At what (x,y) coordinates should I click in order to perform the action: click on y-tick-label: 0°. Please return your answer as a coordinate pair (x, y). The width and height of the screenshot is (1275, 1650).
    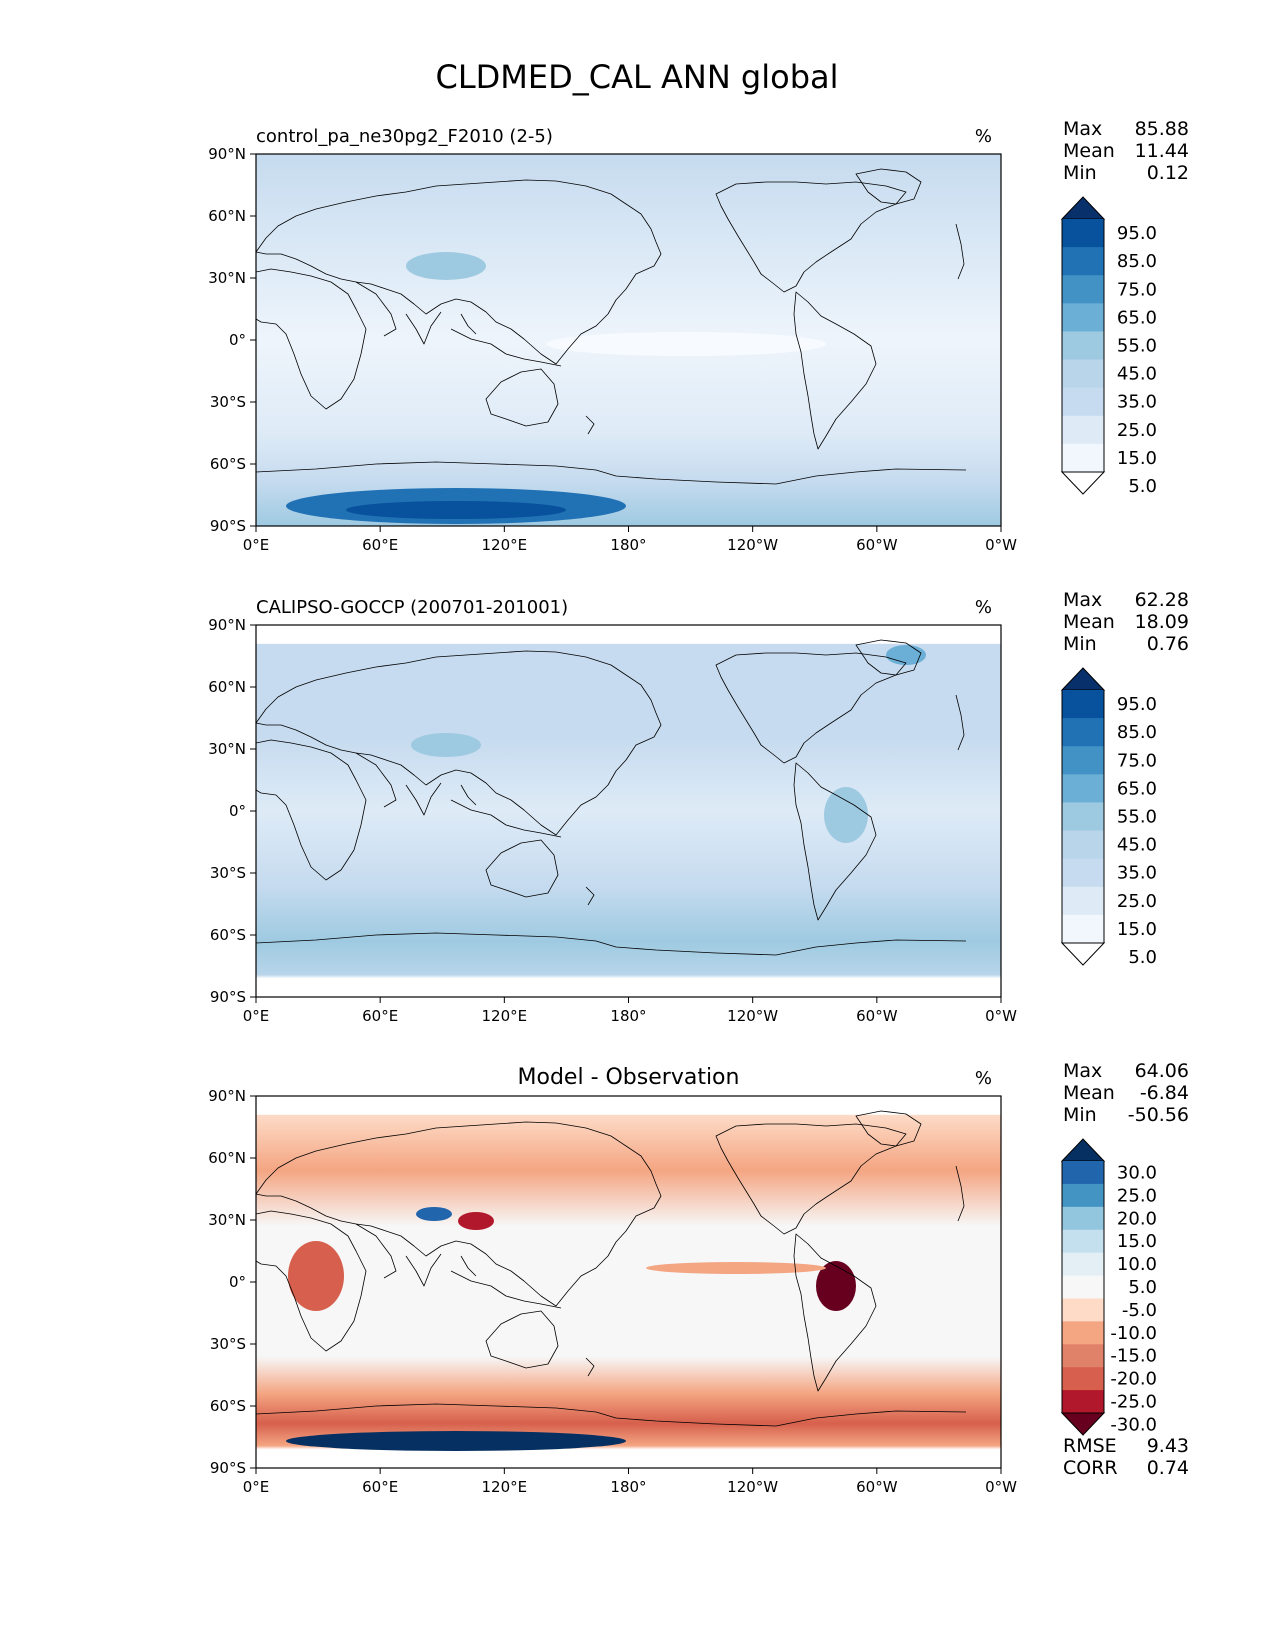
    Looking at the image, I should click on (237, 340).